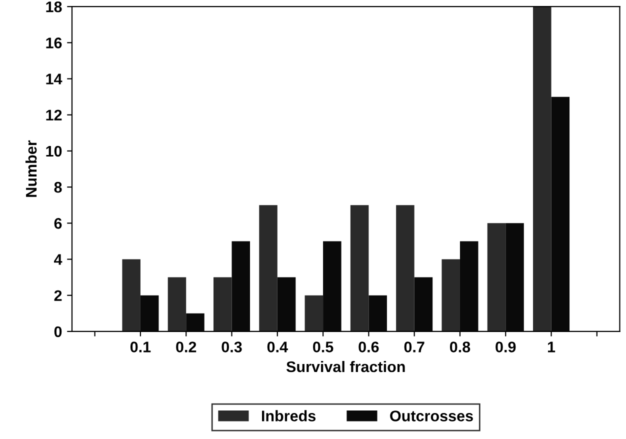 This screenshot has height=439, width=626. Describe the element at coordinates (277, 347) in the screenshot. I see `x-tick-label: 0.4` at that location.